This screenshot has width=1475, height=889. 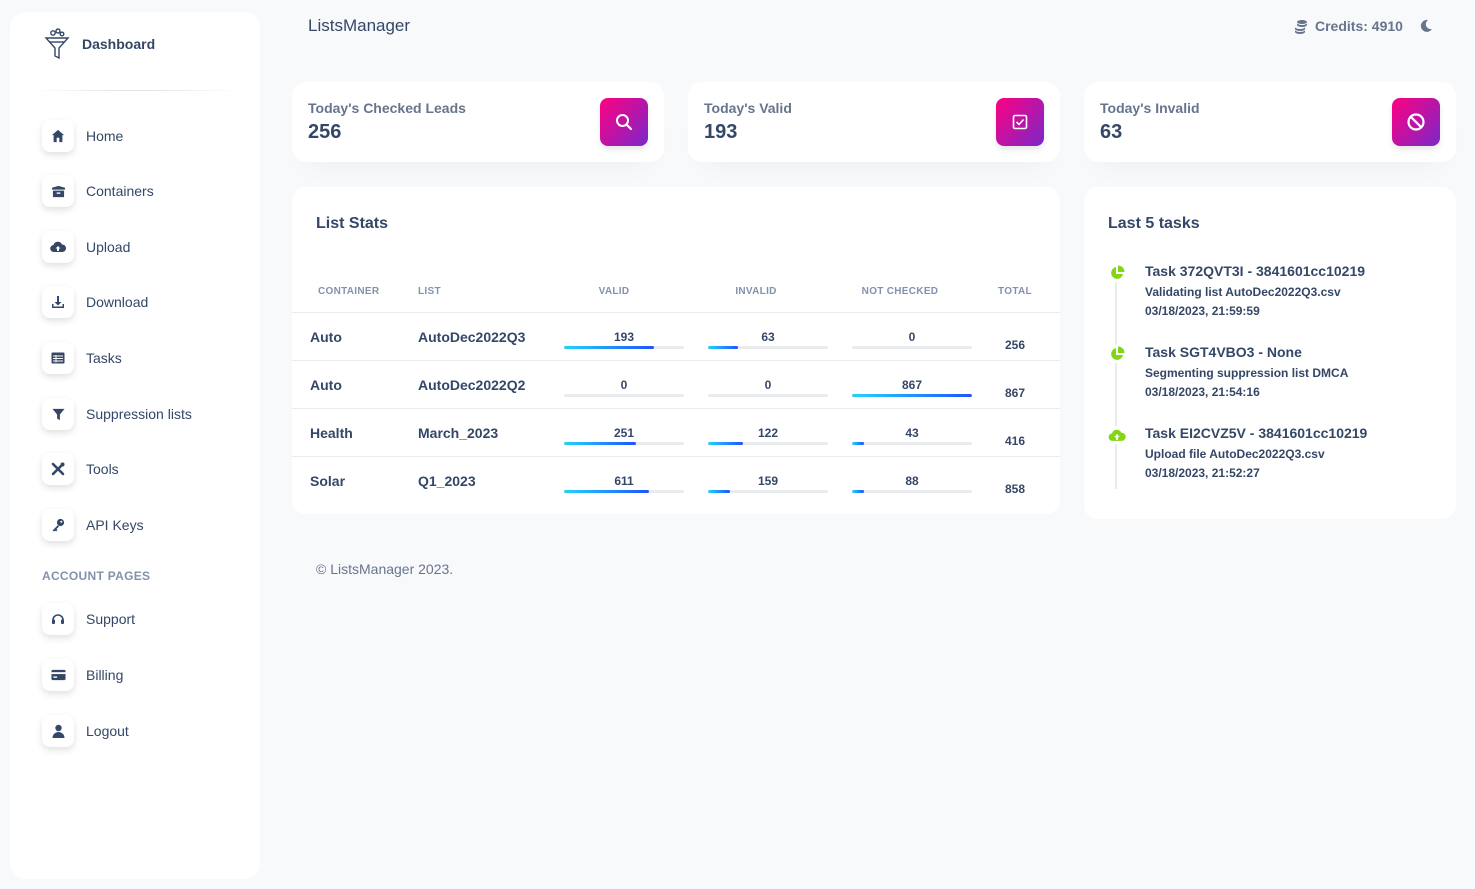 I want to click on brand: Dashboard, so click(x=98, y=44).